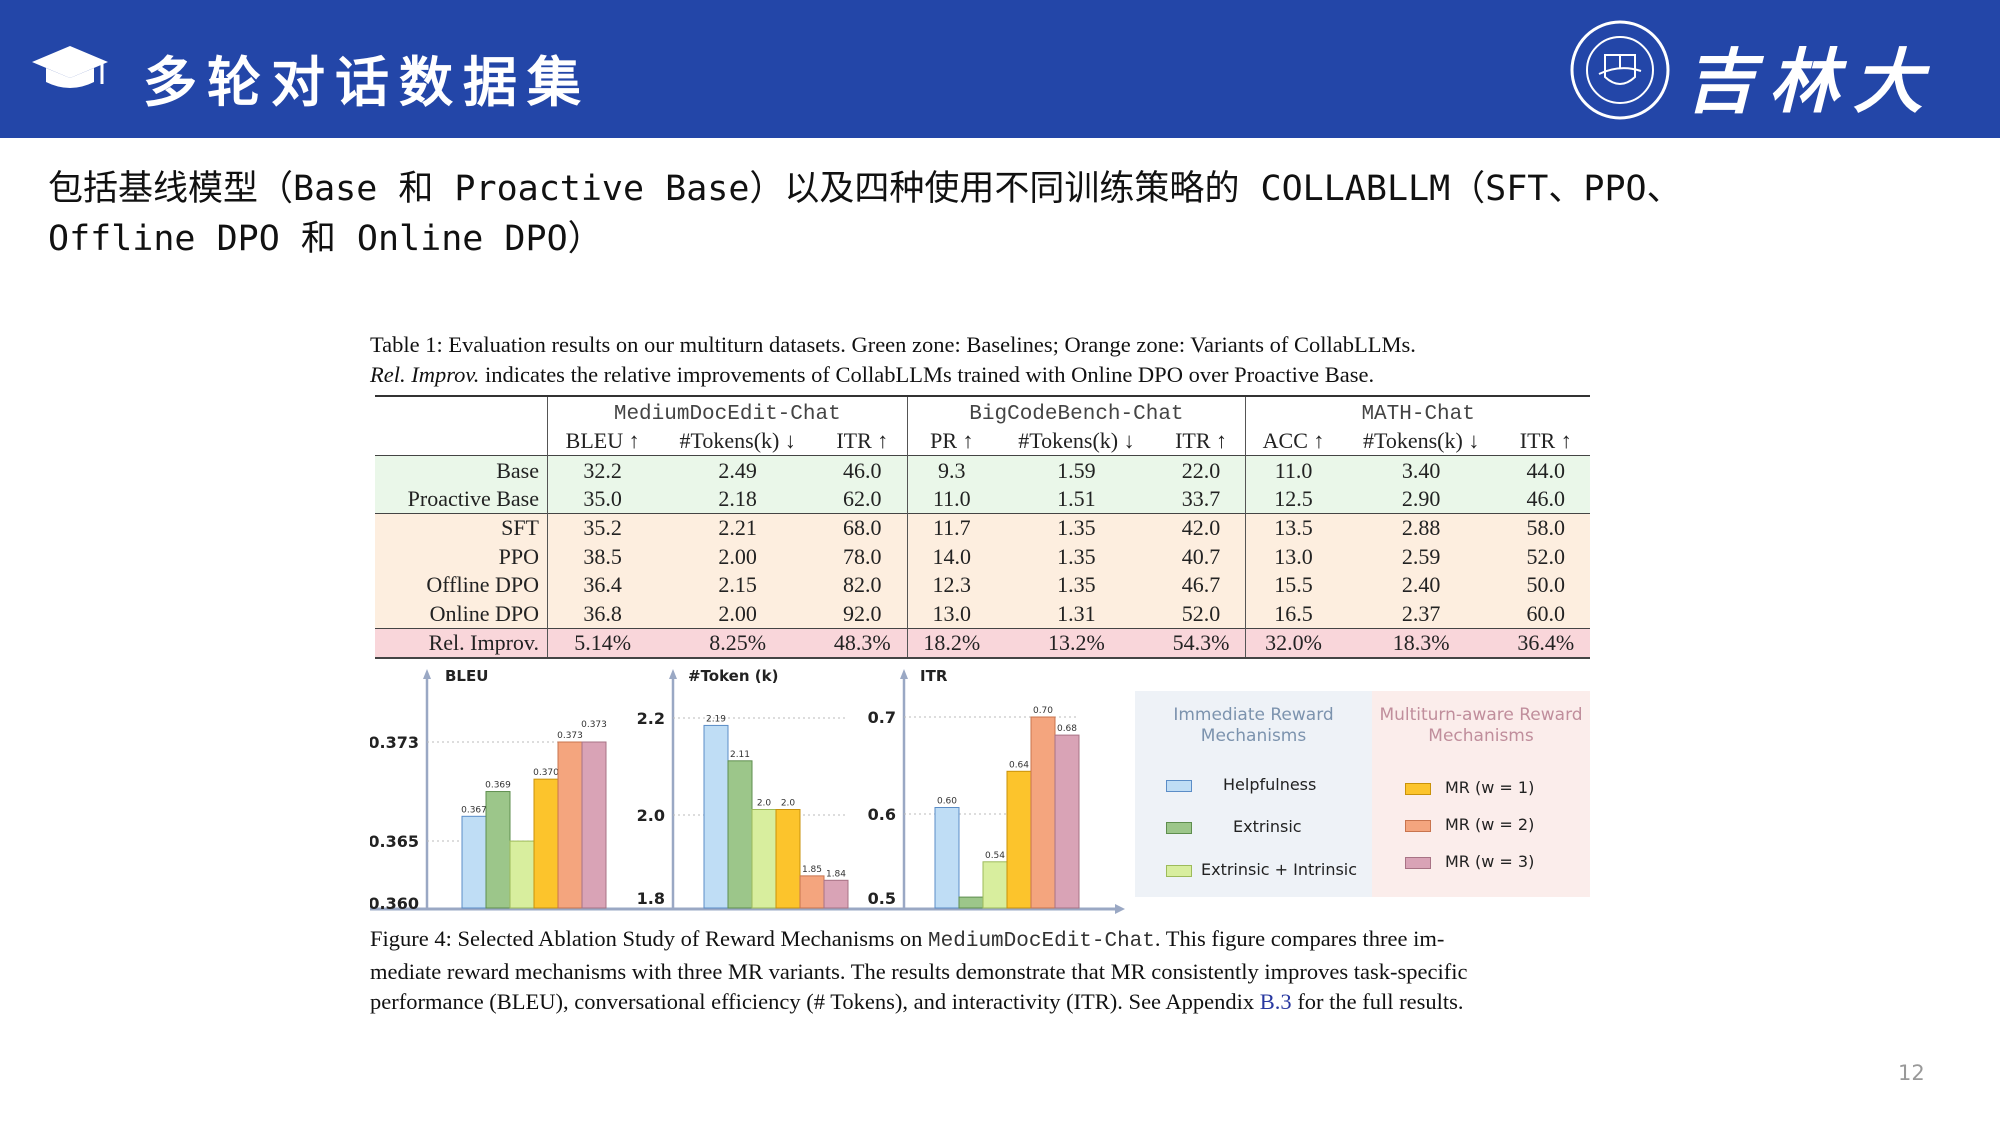 This screenshot has width=2000, height=1125. I want to click on data-label: 0.373, so click(594, 725).